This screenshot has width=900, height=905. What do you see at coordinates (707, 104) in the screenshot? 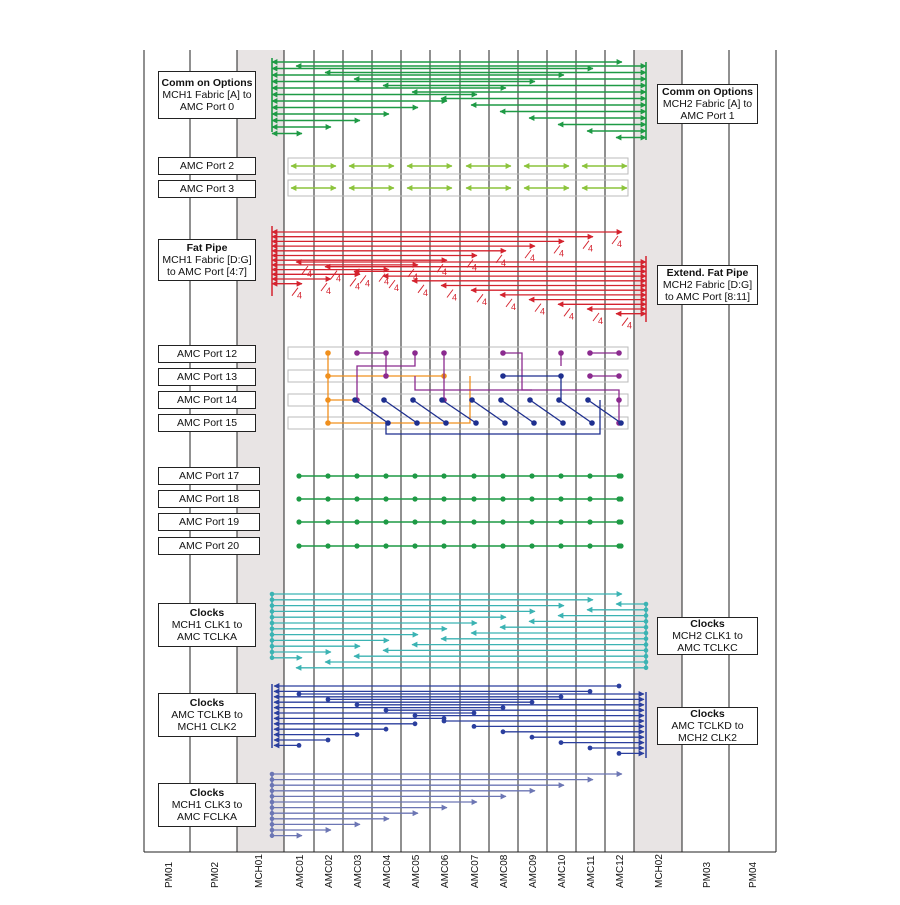
I see `label-co2-line-1: MCH2 Fabric [A] to` at bounding box center [707, 104].